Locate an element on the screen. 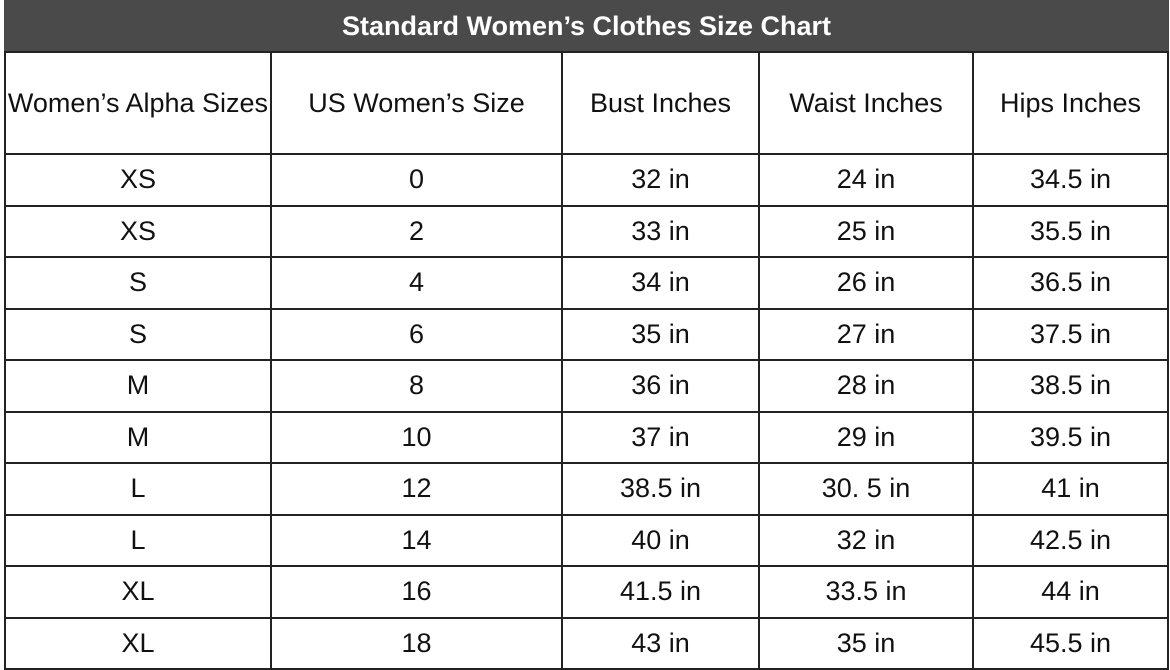 The width and height of the screenshot is (1170, 670). table-cell: 34 in is located at coordinates (660, 283).